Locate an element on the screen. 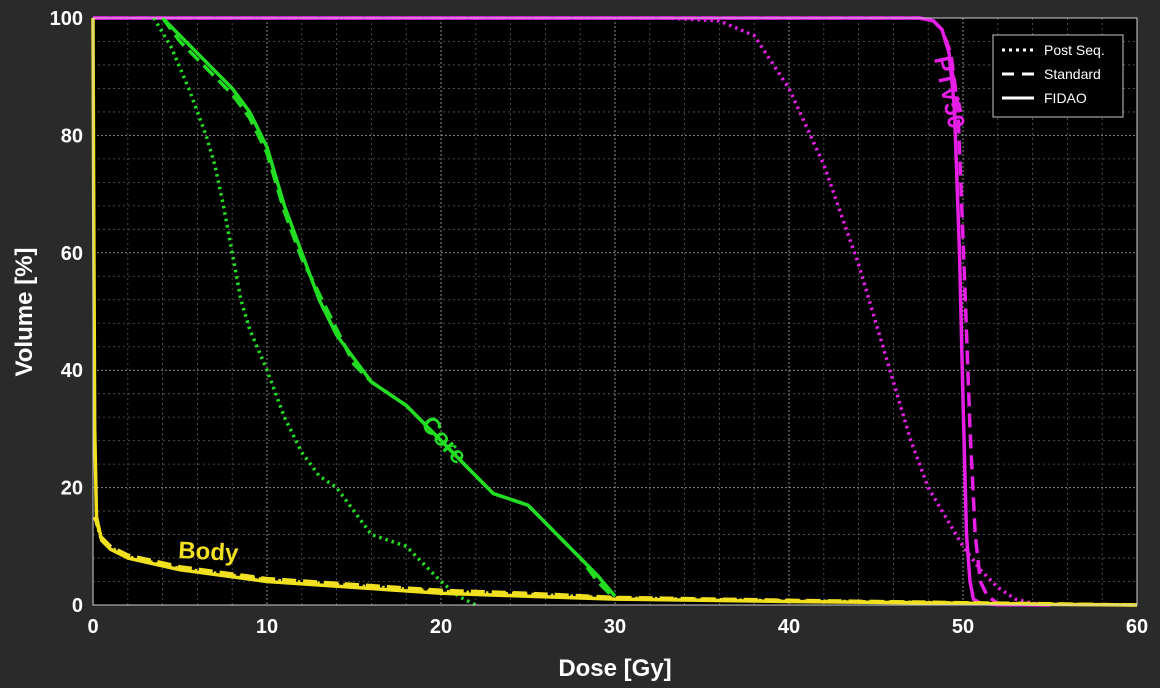 Image resolution: width=1160 pixels, height=688 pixels. x-tick-label: 40 is located at coordinates (789, 627).